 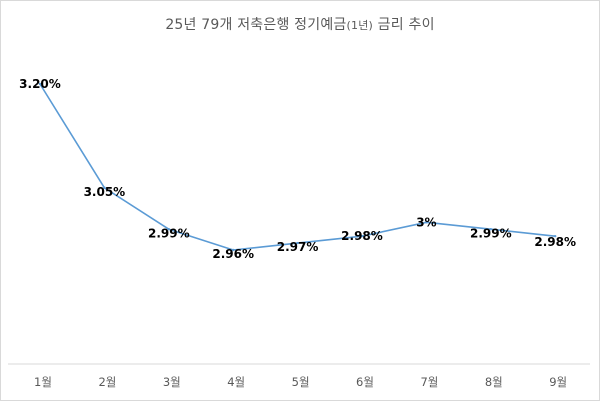 What do you see at coordinates (256, 25) in the screenshot?
I see `chart-title-main: 25년 79개 저축은행 정기예금` at bounding box center [256, 25].